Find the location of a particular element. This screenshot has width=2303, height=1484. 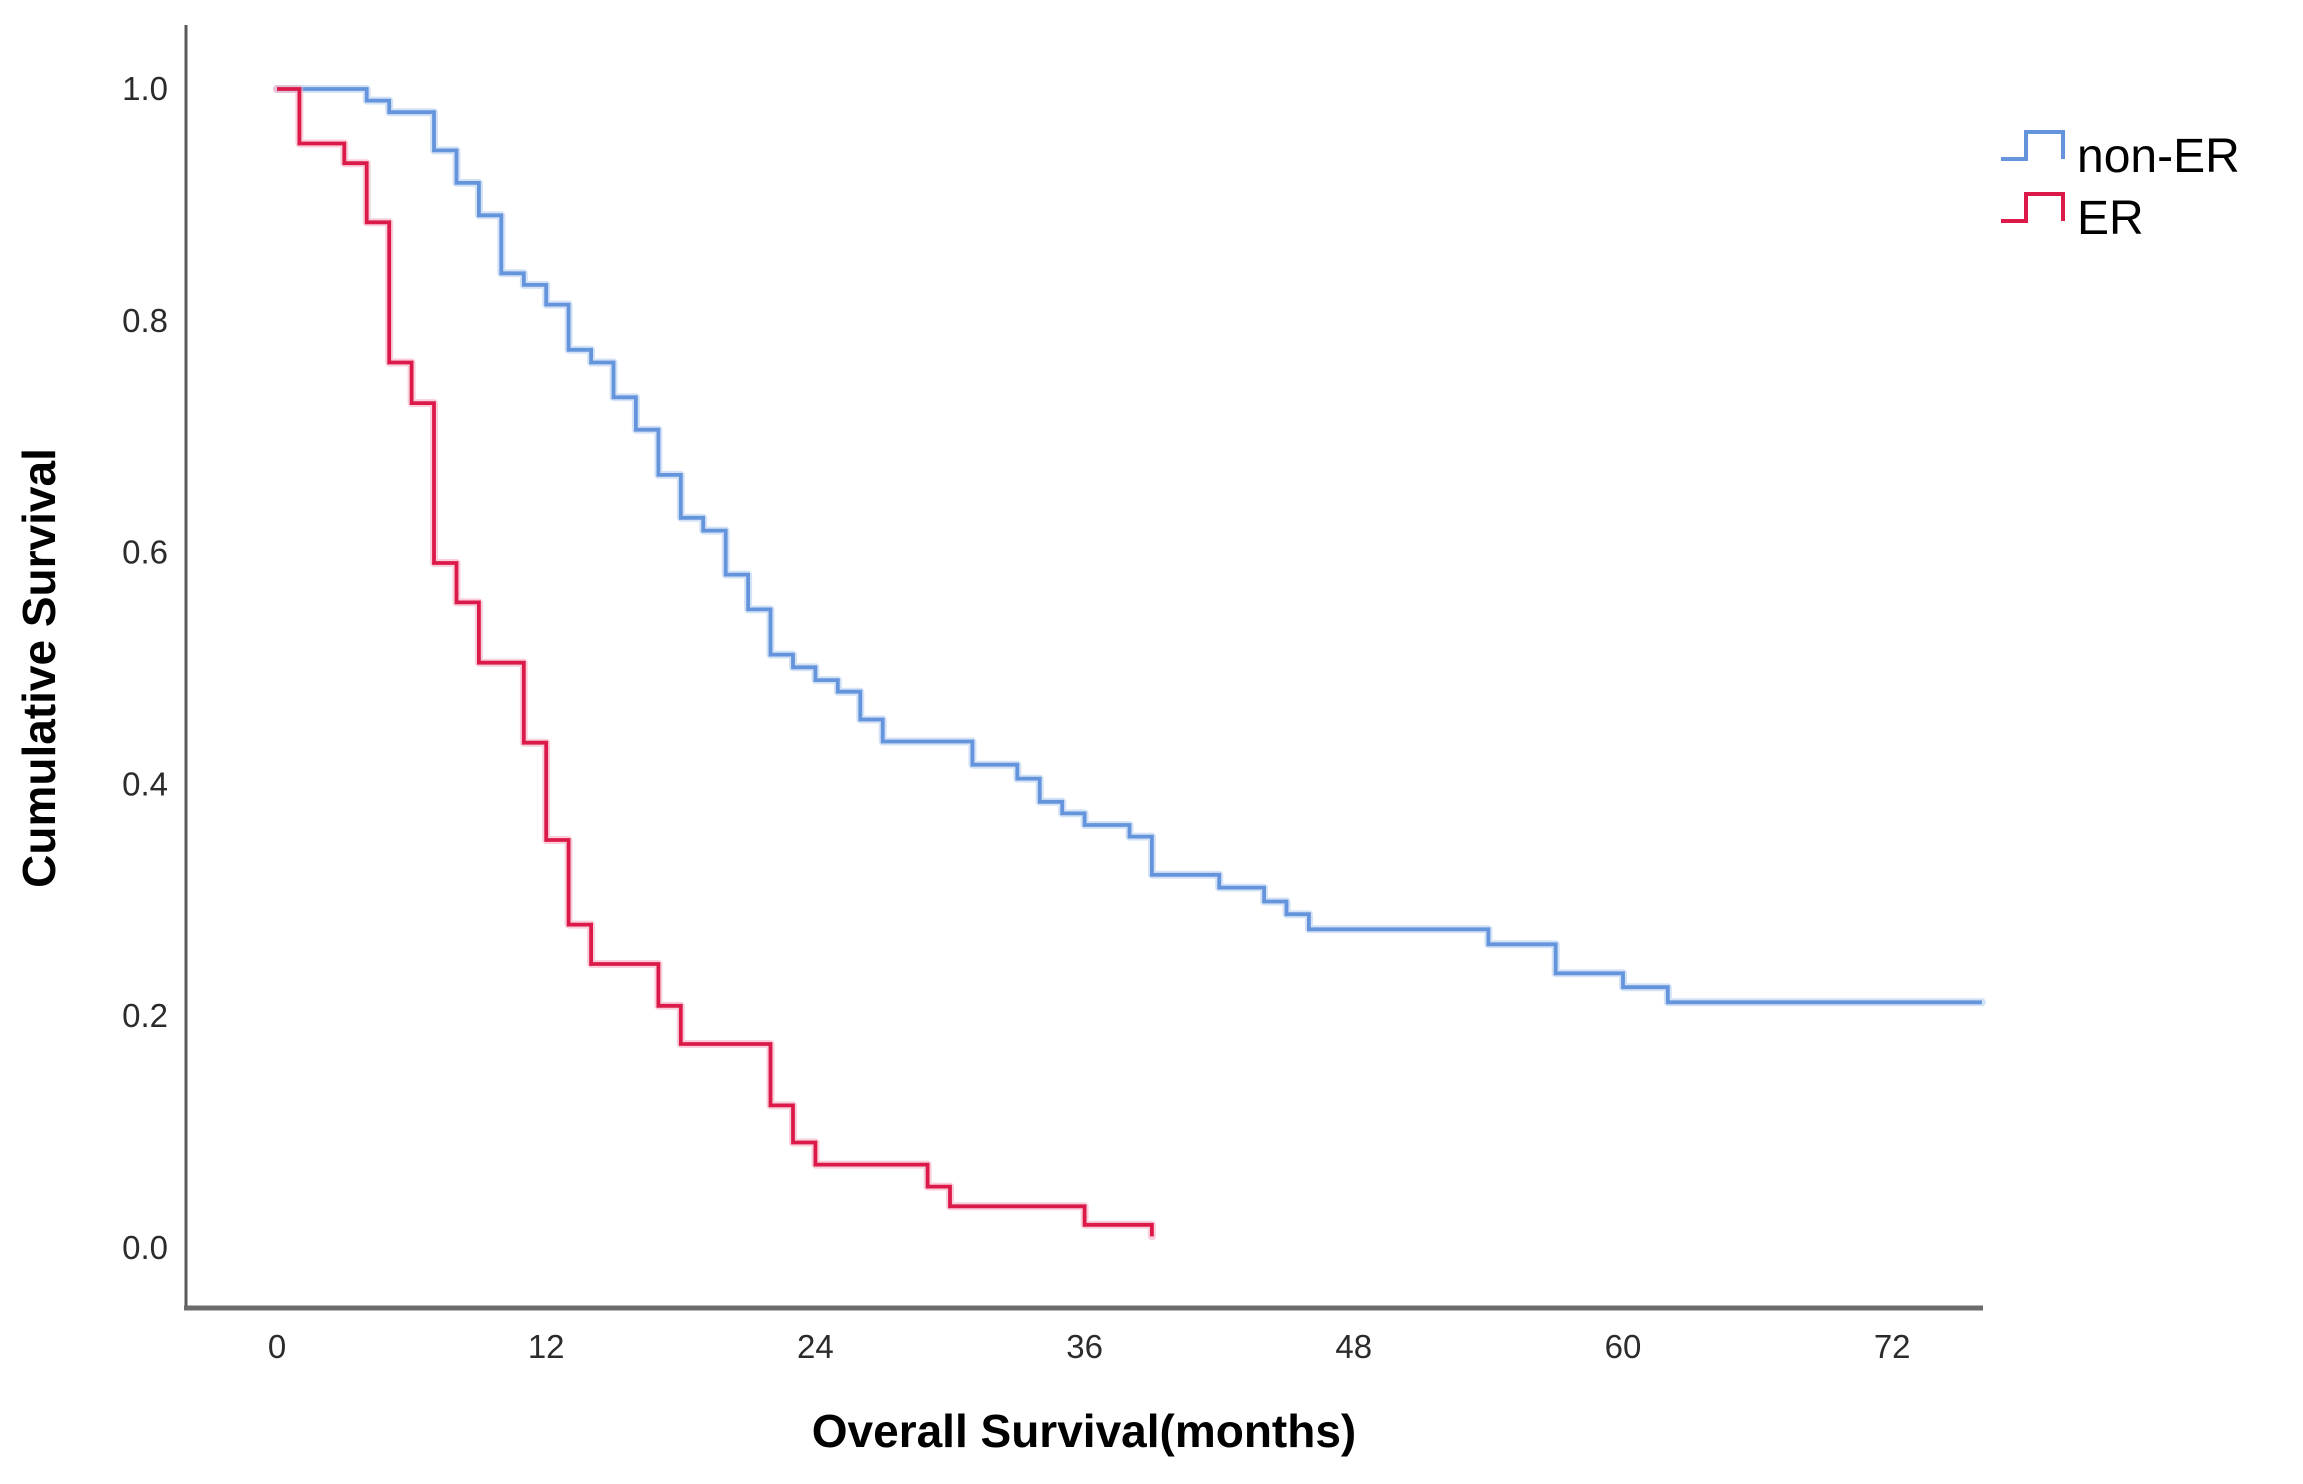

legend: non-ER ER is located at coordinates (2120, 187).